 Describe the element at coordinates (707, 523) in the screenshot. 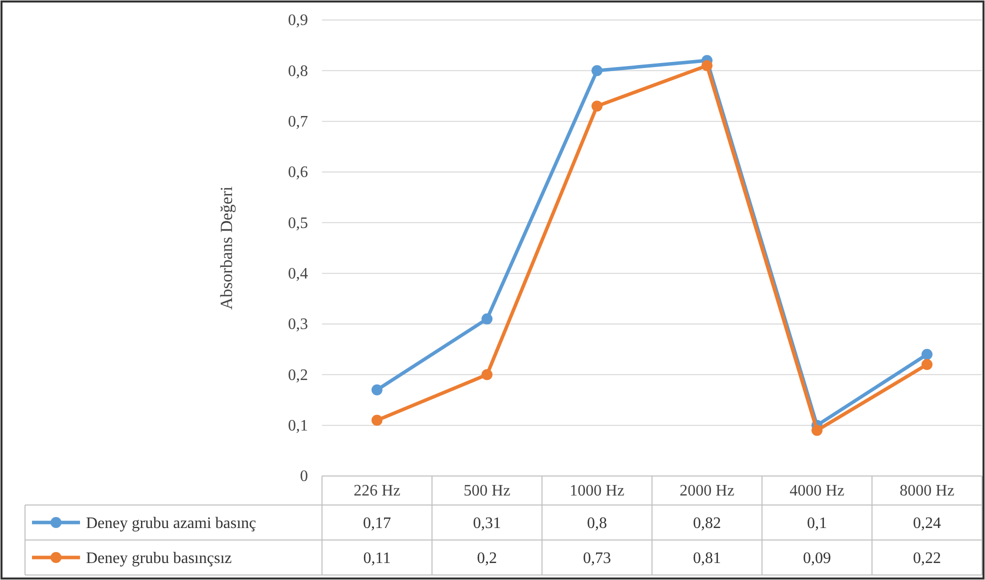

I see `data-label: 0,82` at that location.